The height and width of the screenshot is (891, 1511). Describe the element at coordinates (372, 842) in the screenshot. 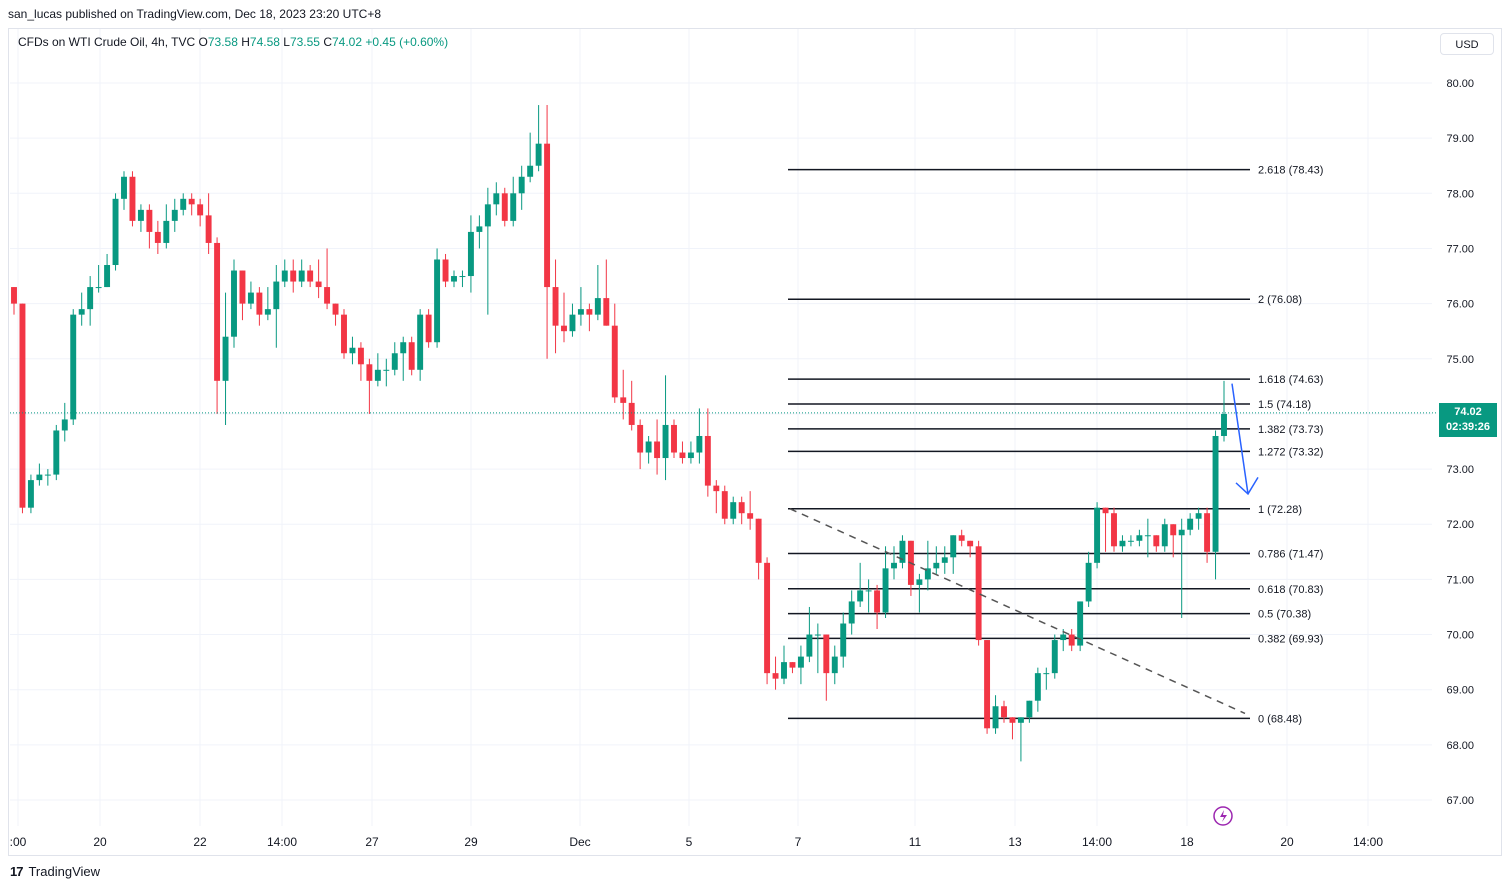

I see `x-tick-label: 27` at that location.